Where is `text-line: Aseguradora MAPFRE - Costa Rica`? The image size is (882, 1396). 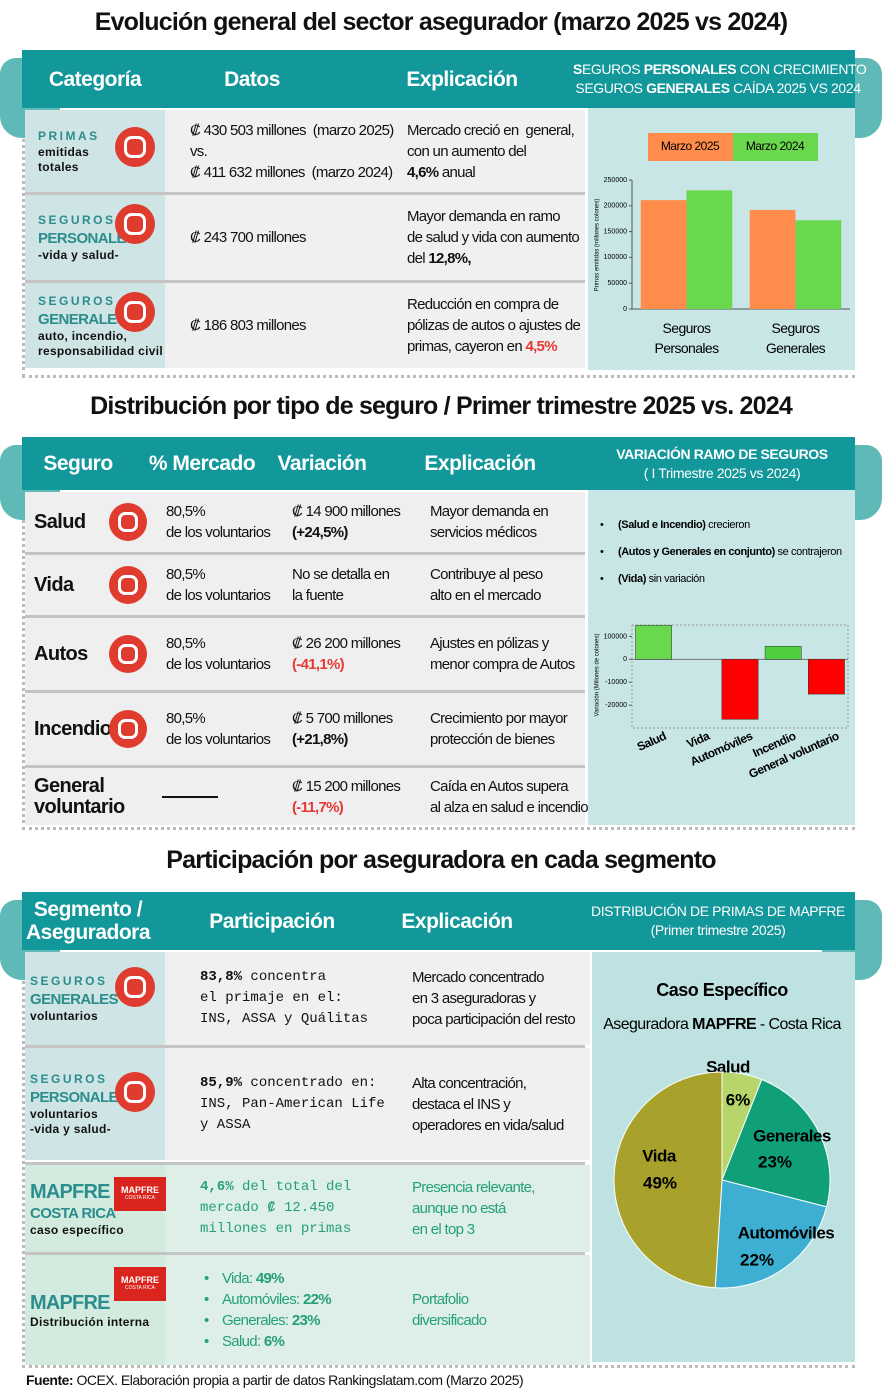 text-line: Aseguradora MAPFRE - Costa Rica is located at coordinates (722, 1025).